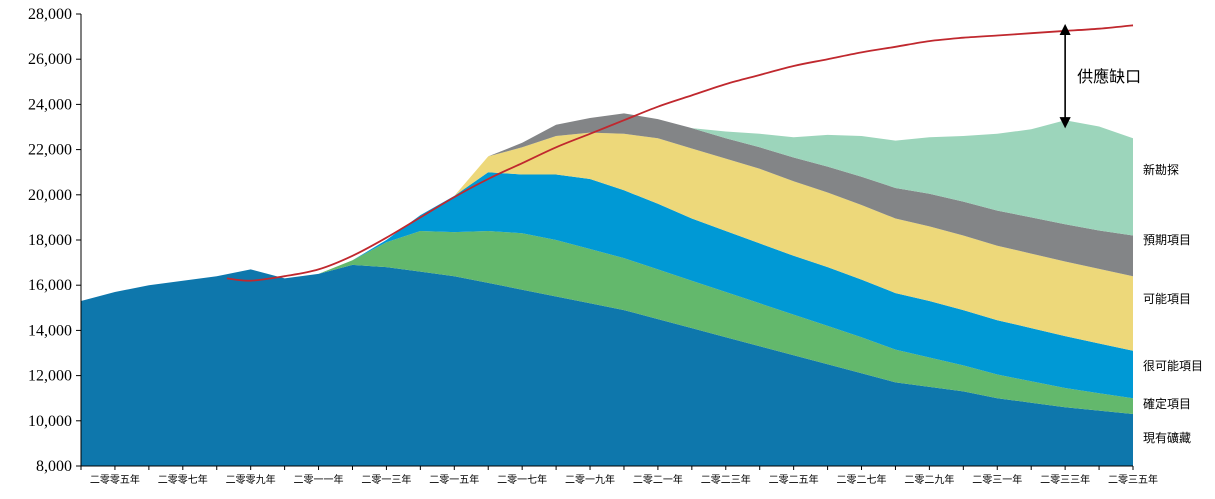  Describe the element at coordinates (50, 376) in the screenshot. I see `y-tick-label: 12,000` at that location.